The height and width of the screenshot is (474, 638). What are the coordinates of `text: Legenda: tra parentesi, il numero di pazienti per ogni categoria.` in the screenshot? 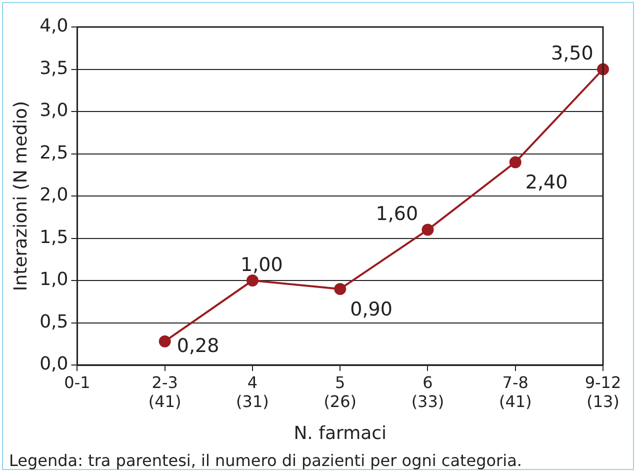 It's located at (265, 460).